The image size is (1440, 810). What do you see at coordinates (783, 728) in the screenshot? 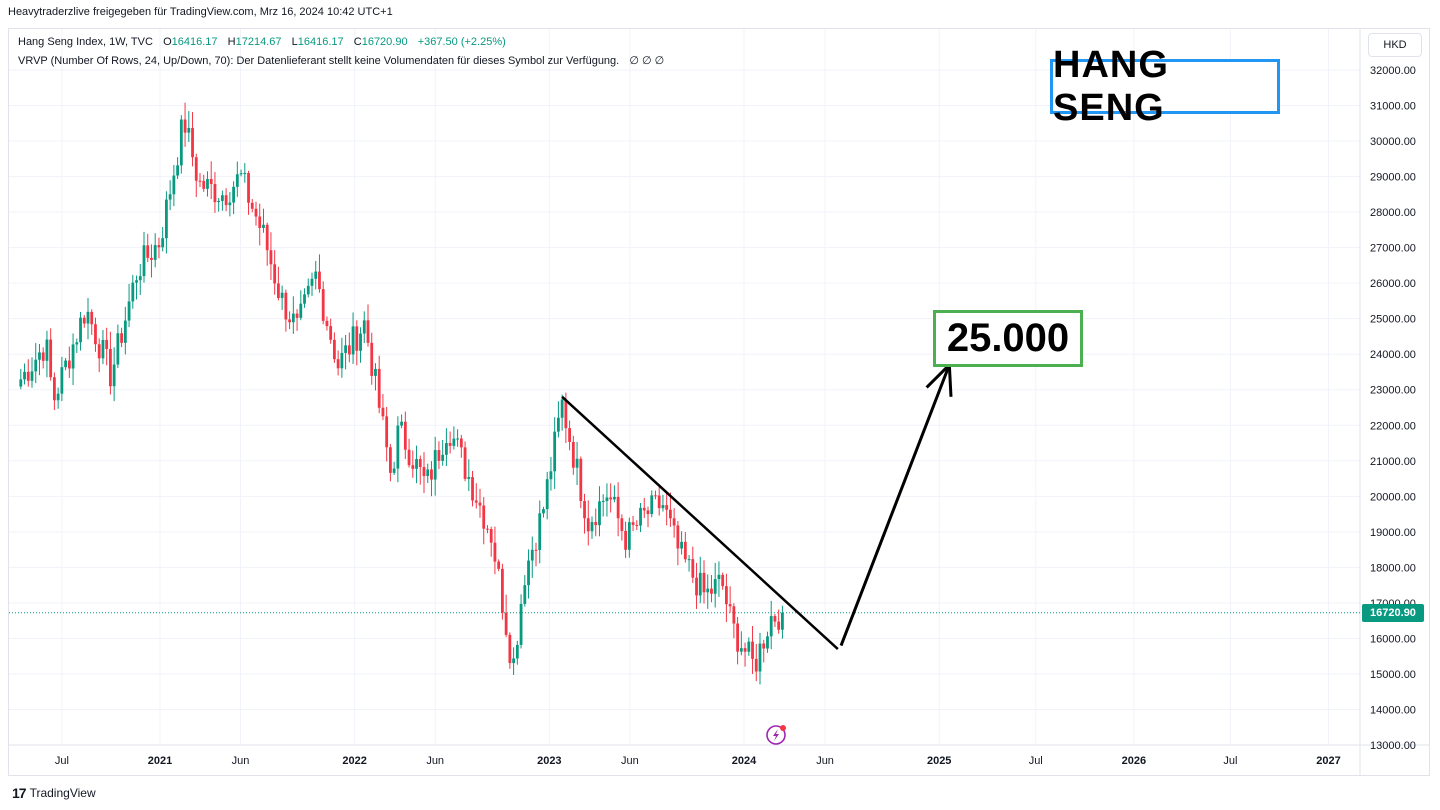
I see `event-badge-dot` at bounding box center [783, 728].